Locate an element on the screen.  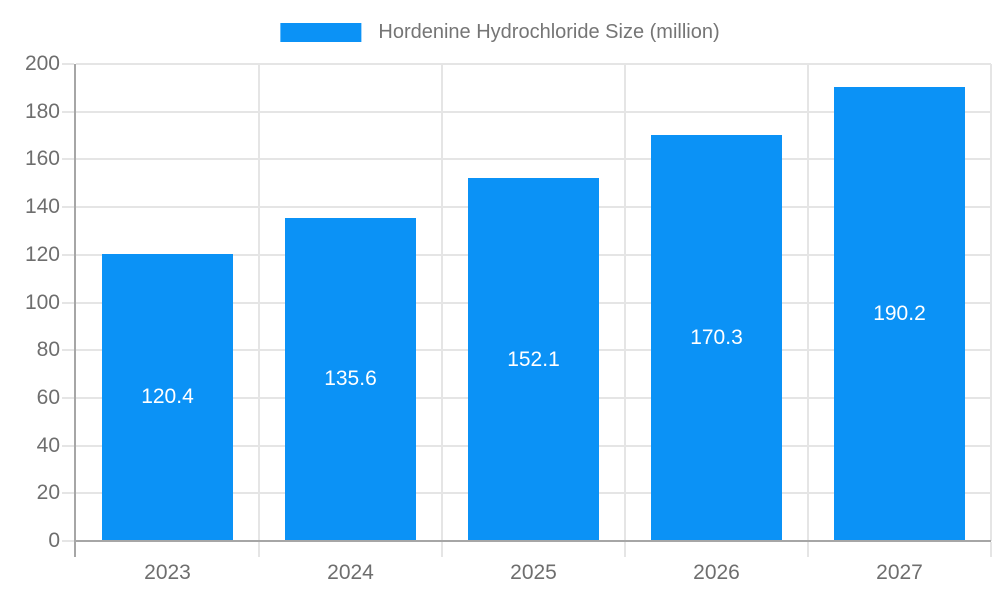
y-axis-tick-label: 40 is located at coordinates (48, 445).